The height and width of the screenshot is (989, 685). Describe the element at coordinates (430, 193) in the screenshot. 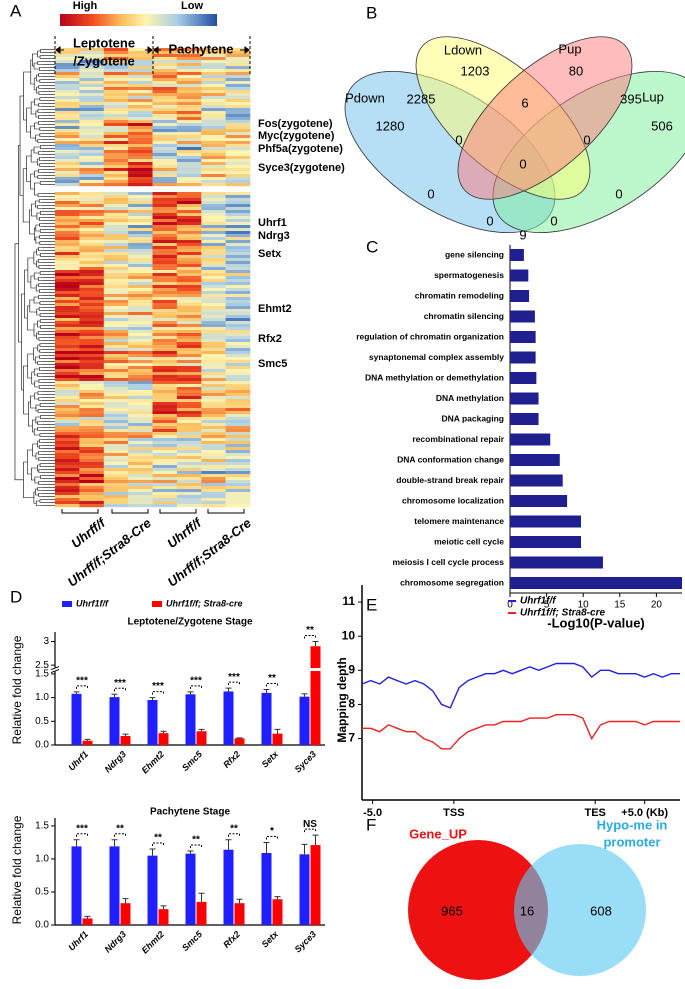

I see `venn-count: 0` at that location.